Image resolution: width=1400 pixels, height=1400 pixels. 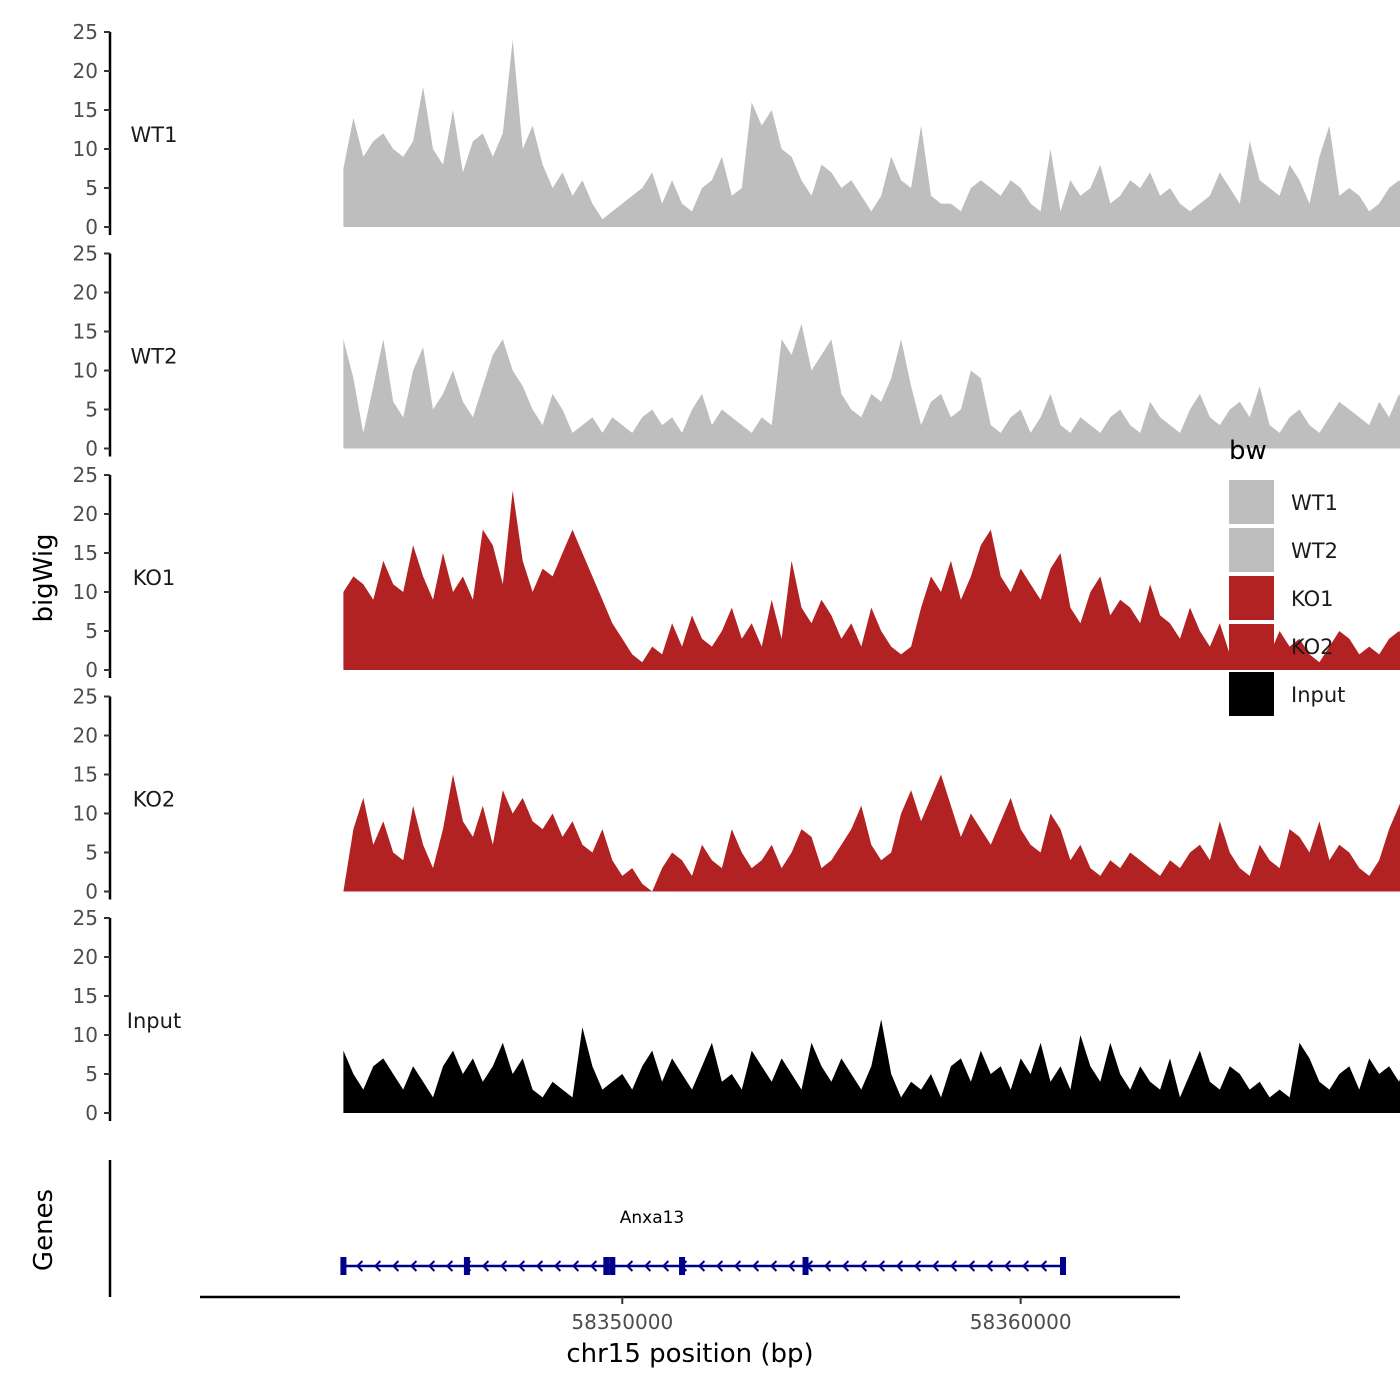 I want to click on area-ko1, so click(x=871, y=580).